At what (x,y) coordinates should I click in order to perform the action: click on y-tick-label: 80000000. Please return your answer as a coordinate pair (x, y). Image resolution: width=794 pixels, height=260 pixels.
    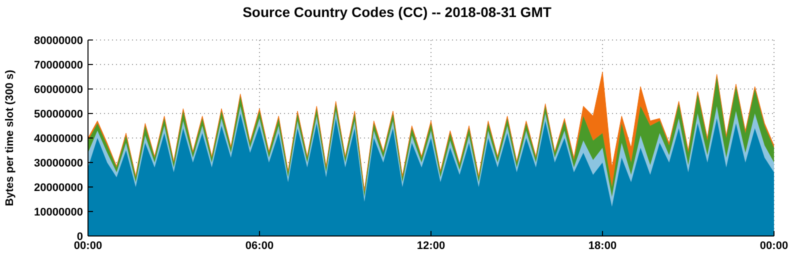
    Looking at the image, I should click on (58, 40).